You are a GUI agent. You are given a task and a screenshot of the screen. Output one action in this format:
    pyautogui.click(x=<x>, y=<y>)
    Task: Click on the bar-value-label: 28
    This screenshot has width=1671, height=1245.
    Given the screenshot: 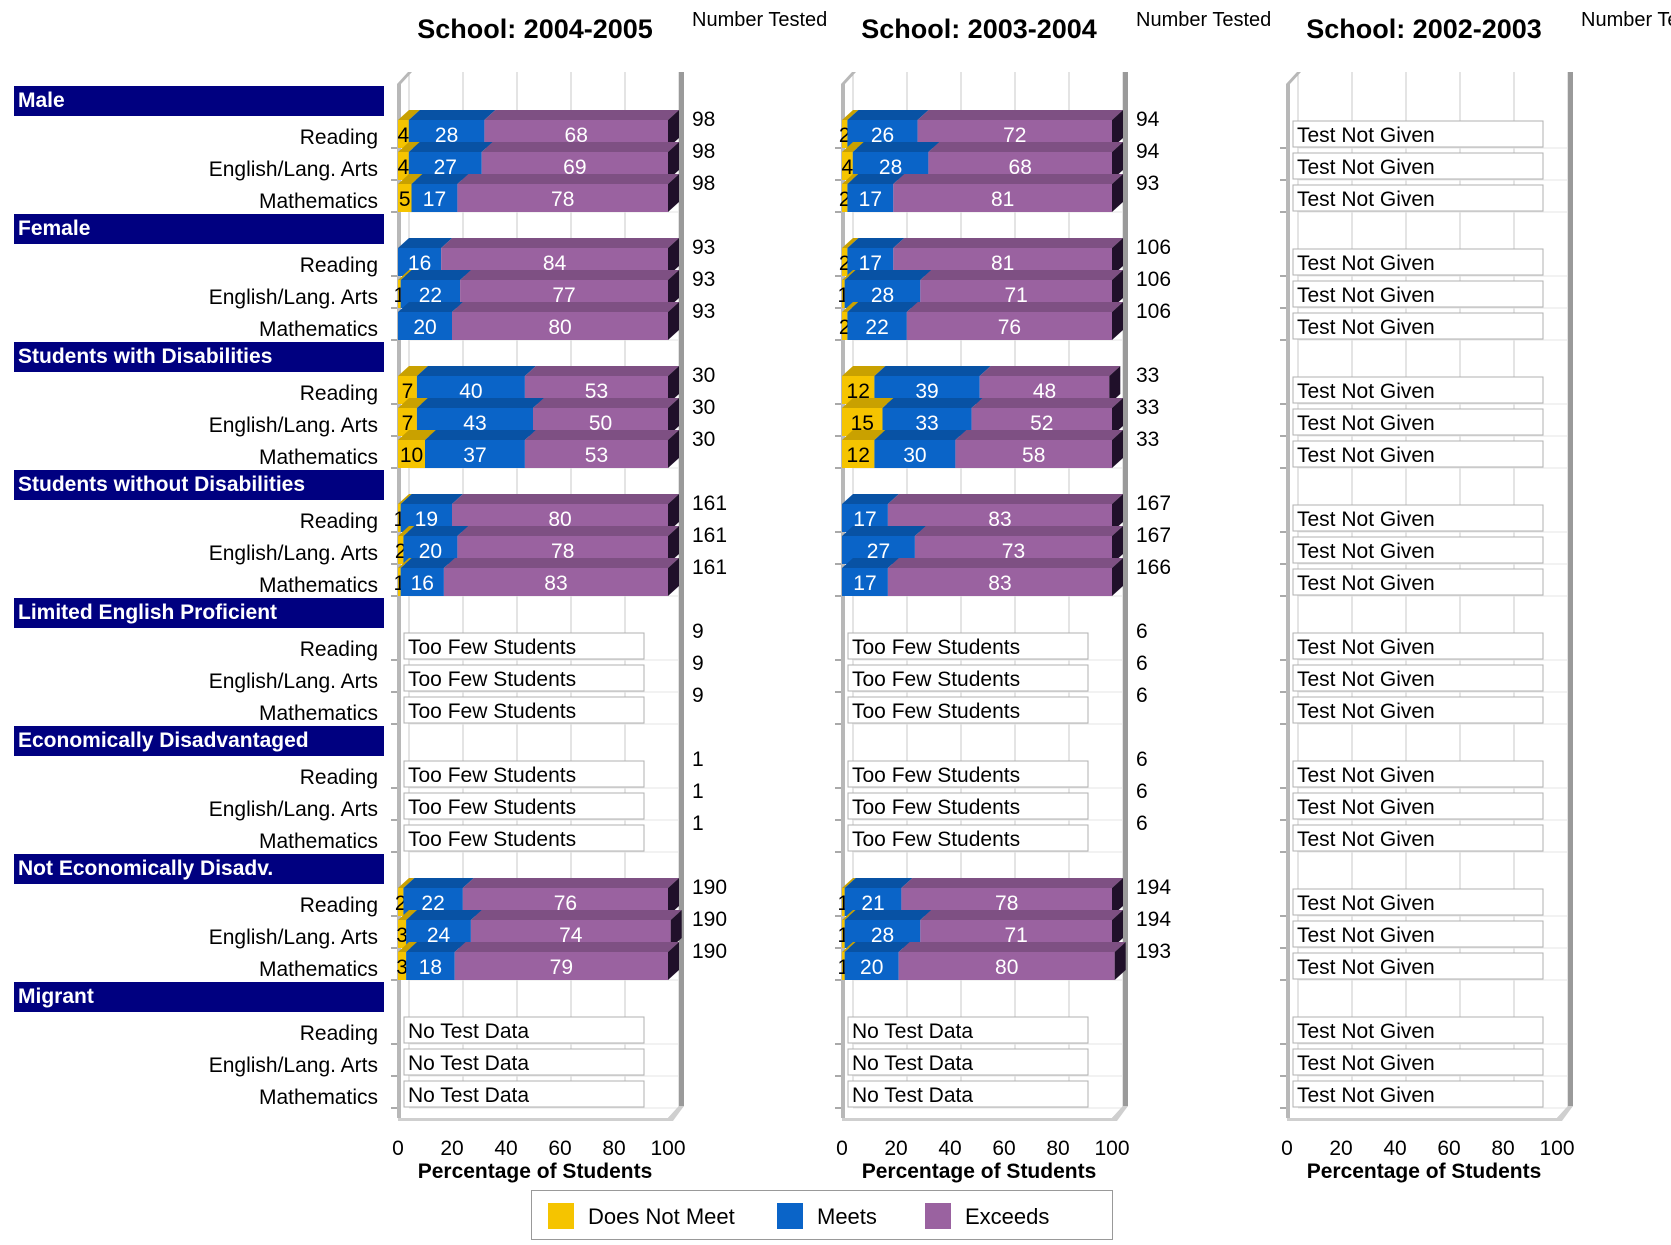 What is the action you would take?
    pyautogui.click(x=882, y=295)
    